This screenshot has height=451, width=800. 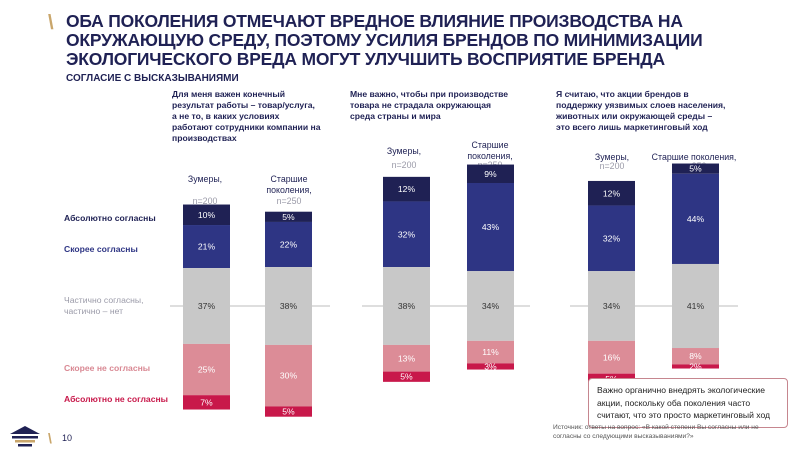 I want to click on chart1-bar2-abs-agree, so click(x=288, y=216).